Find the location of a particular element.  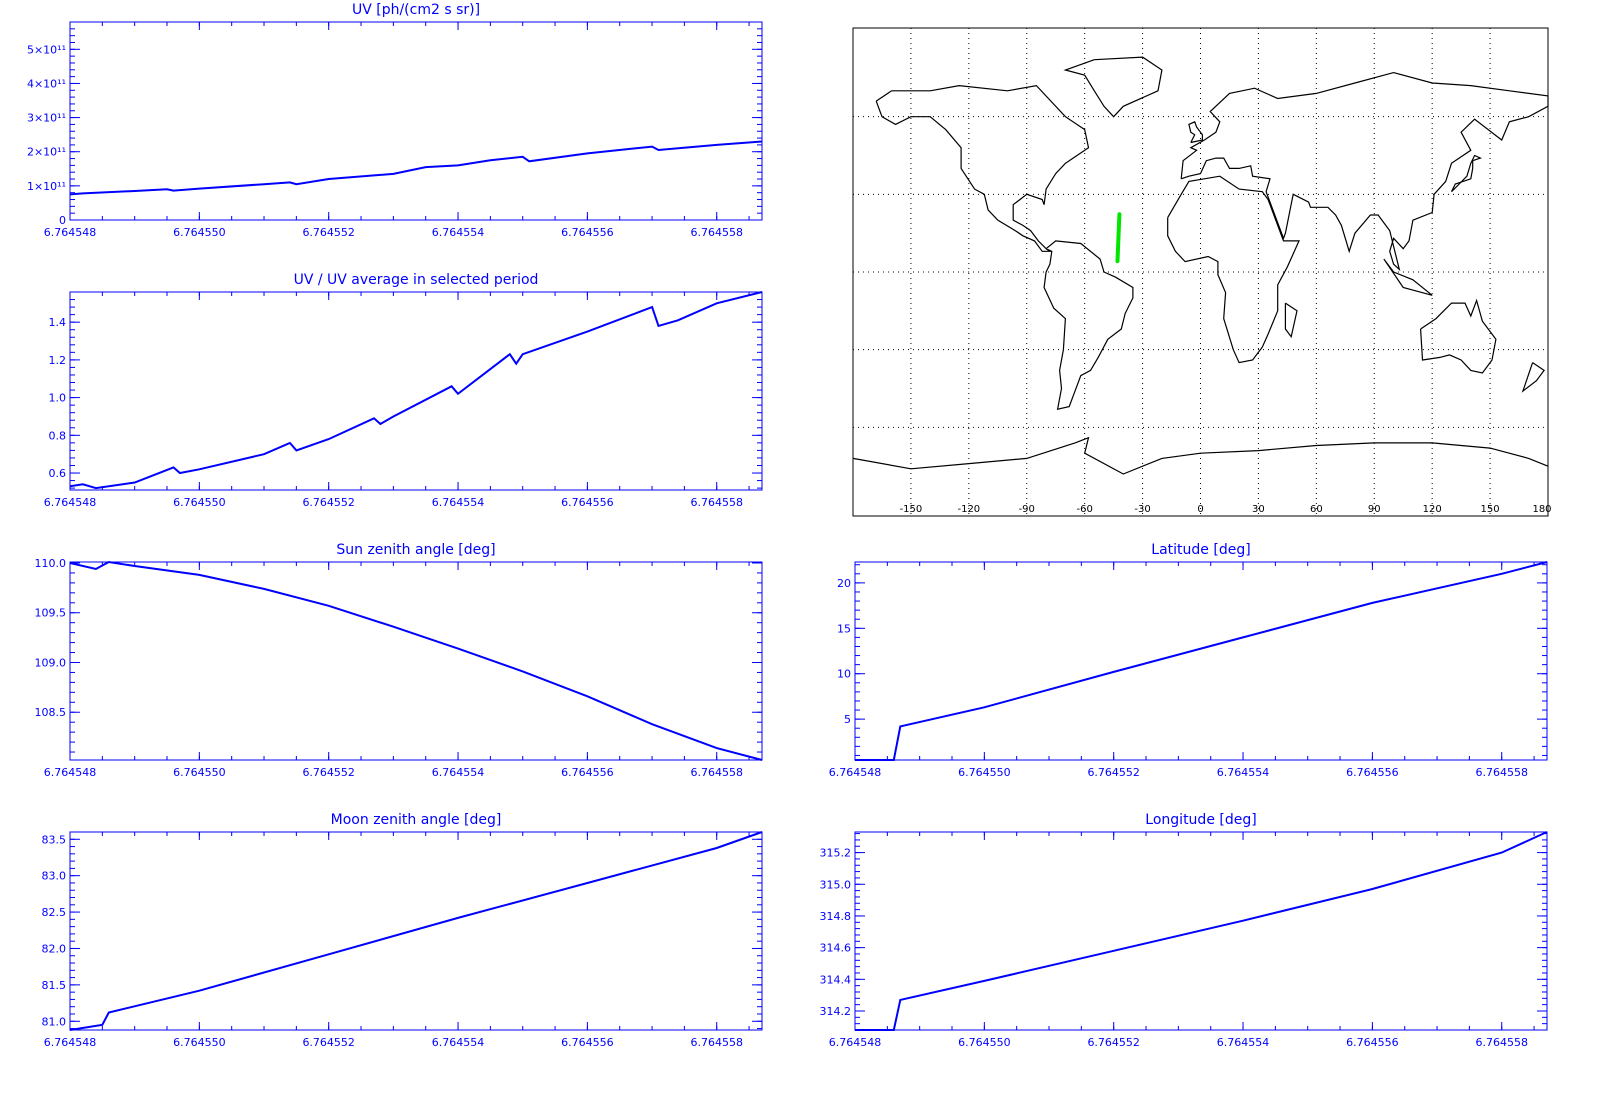

latitude-xtick-label: 6.764552 is located at coordinates (1113, 772).